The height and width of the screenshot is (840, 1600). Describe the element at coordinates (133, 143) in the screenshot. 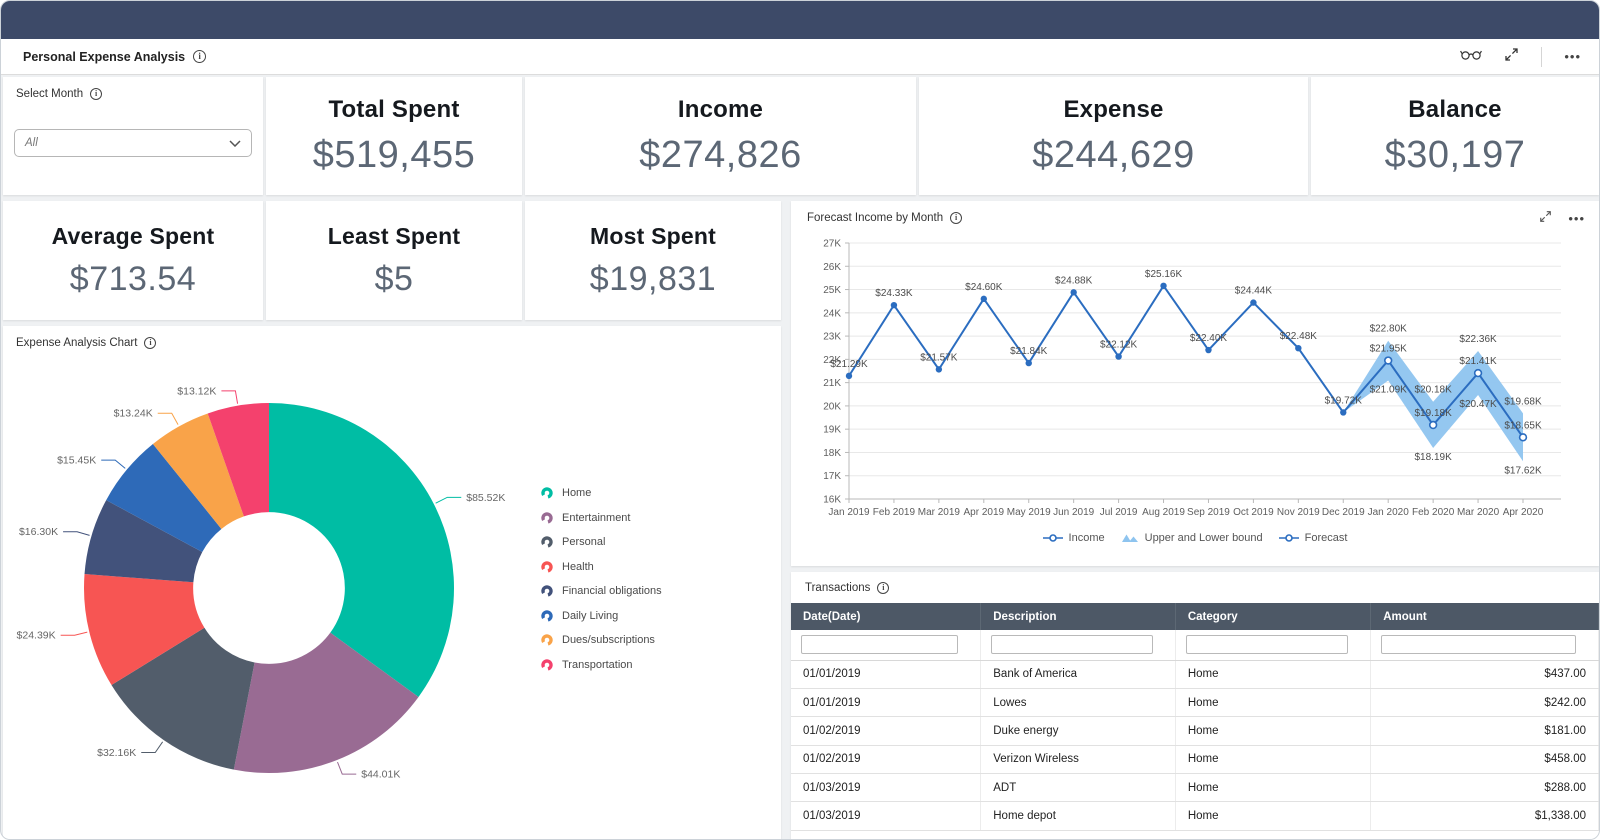

I see `month-select: All` at that location.